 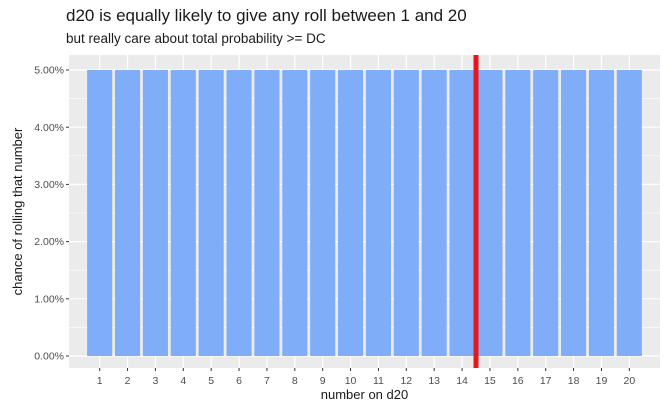 I want to click on x-tick-label: 17, so click(x=546, y=381).